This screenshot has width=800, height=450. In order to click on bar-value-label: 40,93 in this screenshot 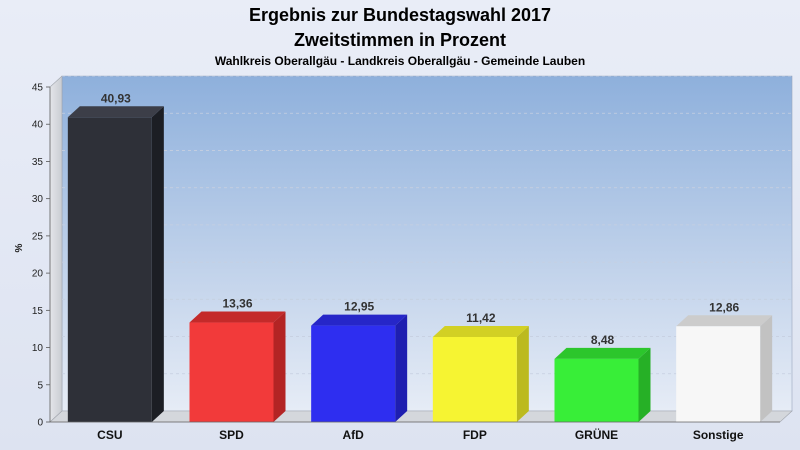, I will do `click(116, 98)`.